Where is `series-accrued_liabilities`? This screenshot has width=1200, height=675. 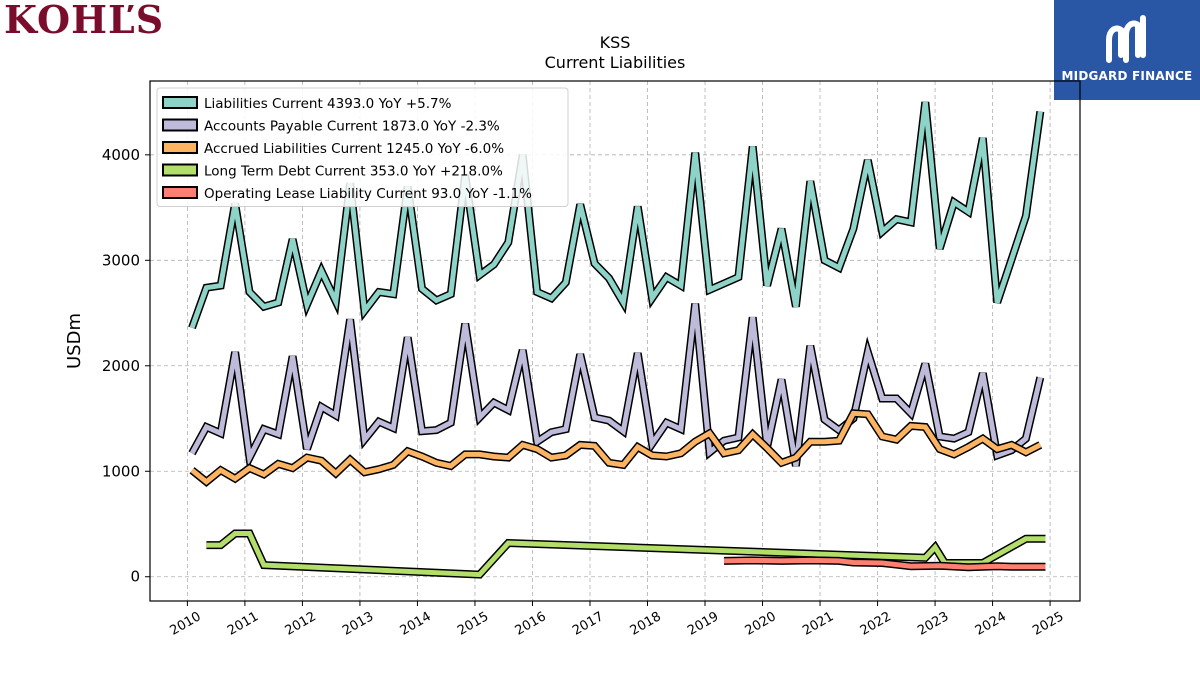
series-accrued_liabilities is located at coordinates (616, 448).